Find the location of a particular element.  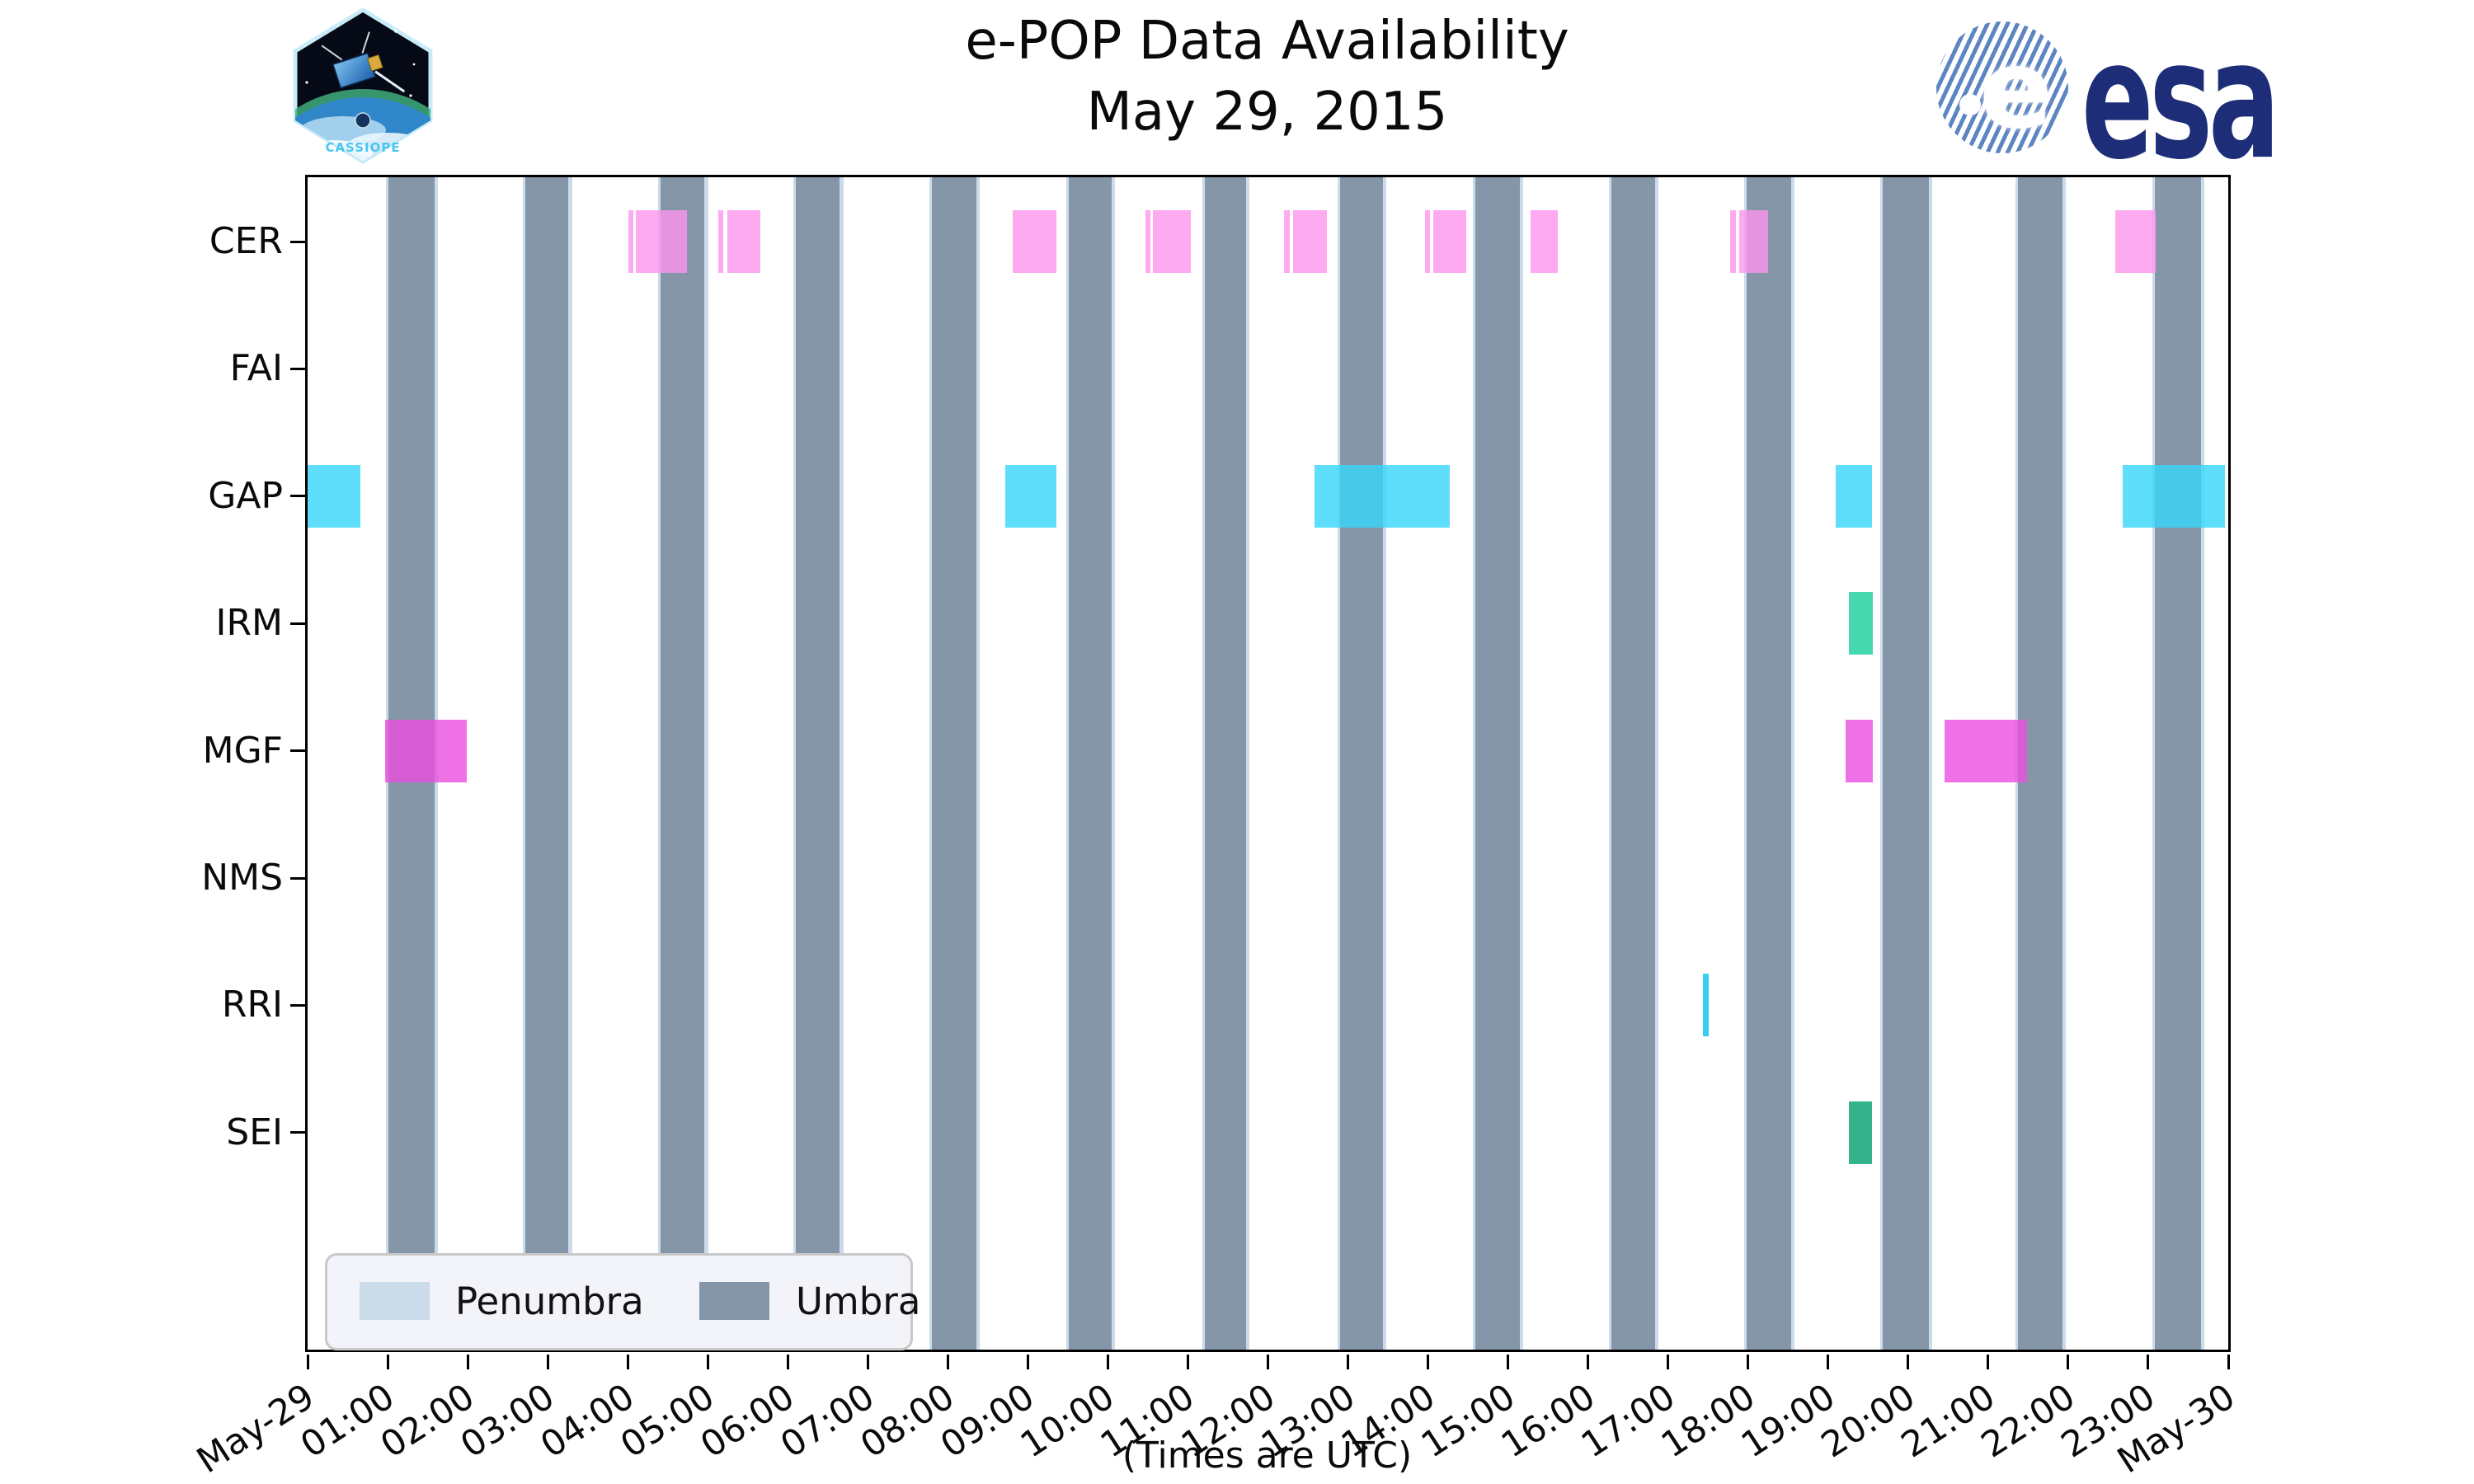

y-axis-tick-label-IRM: IRM is located at coordinates (249, 623).